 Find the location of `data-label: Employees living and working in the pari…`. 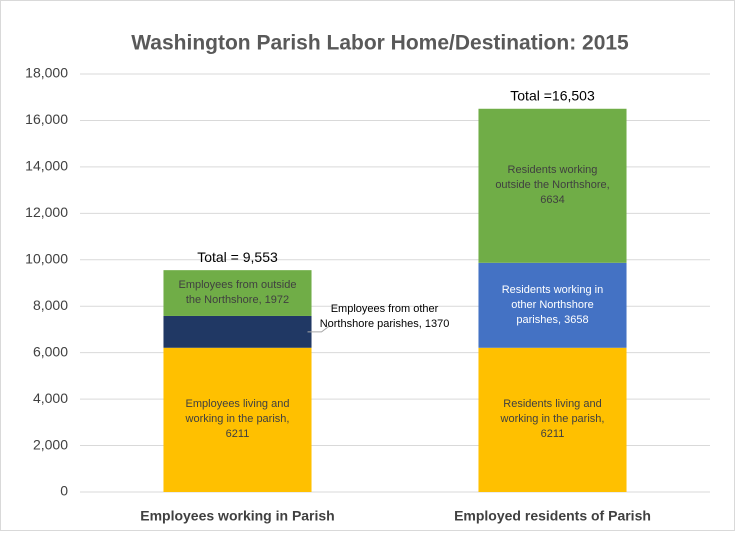

data-label: Employees living and working in the pari… is located at coordinates (237, 419).